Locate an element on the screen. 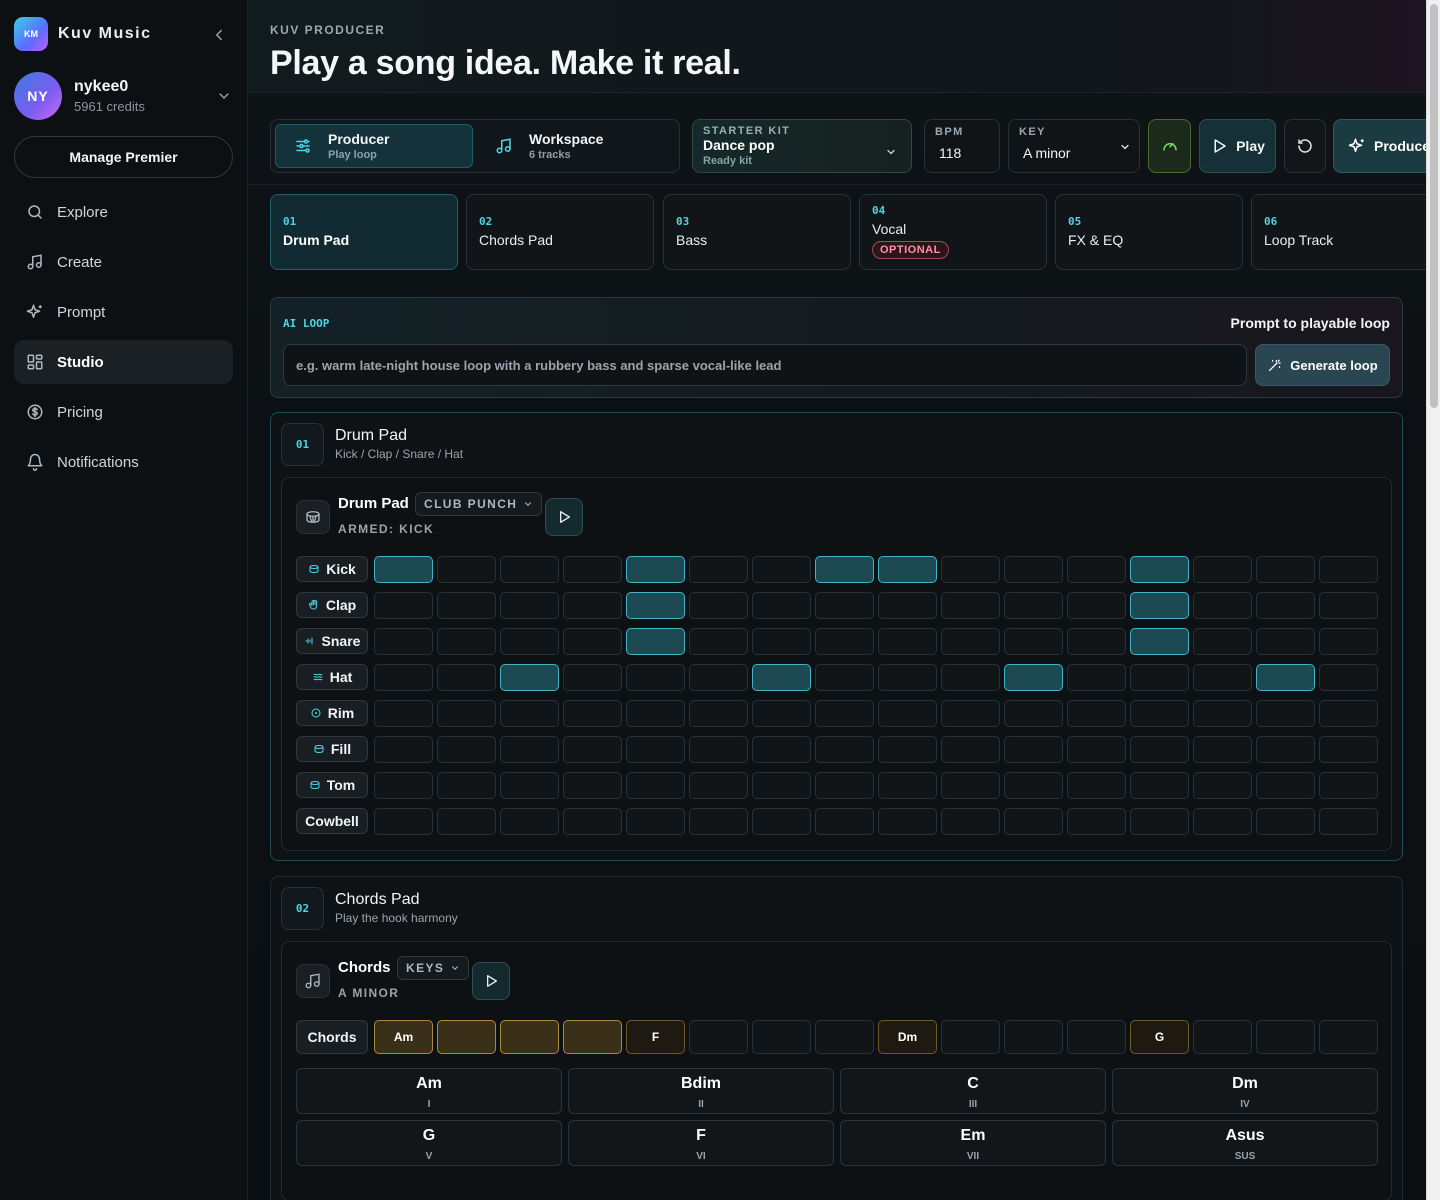 The height and width of the screenshot is (1200, 1440). chords-play-button is located at coordinates (491, 981).